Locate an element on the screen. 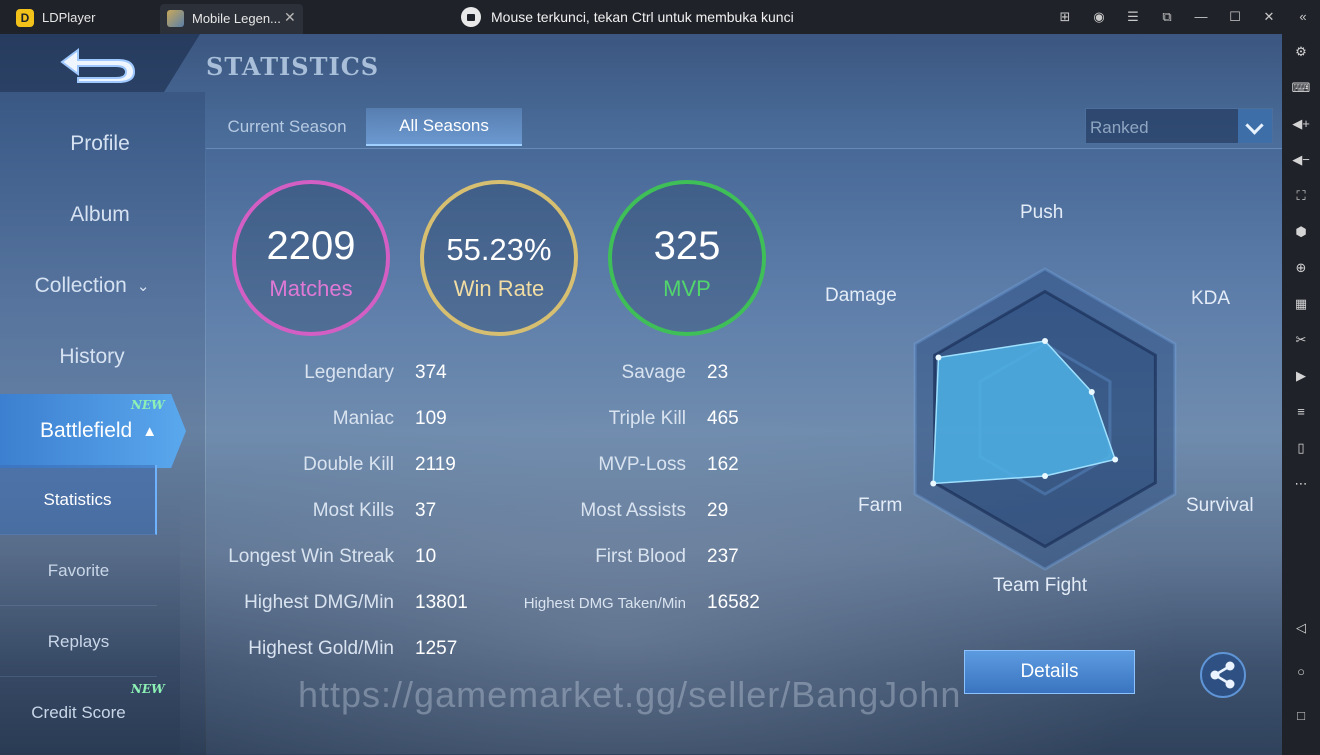 This screenshot has width=1320, height=755. nav-item-history: History is located at coordinates (96, 357).